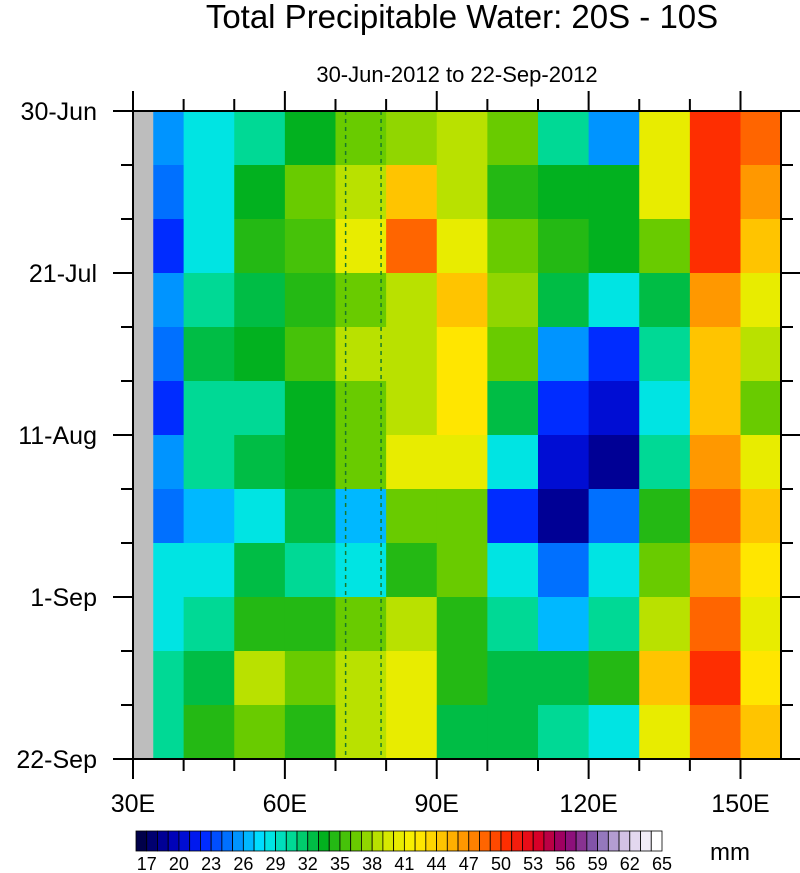  I want to click on colorbar-label: 56, so click(565, 863).